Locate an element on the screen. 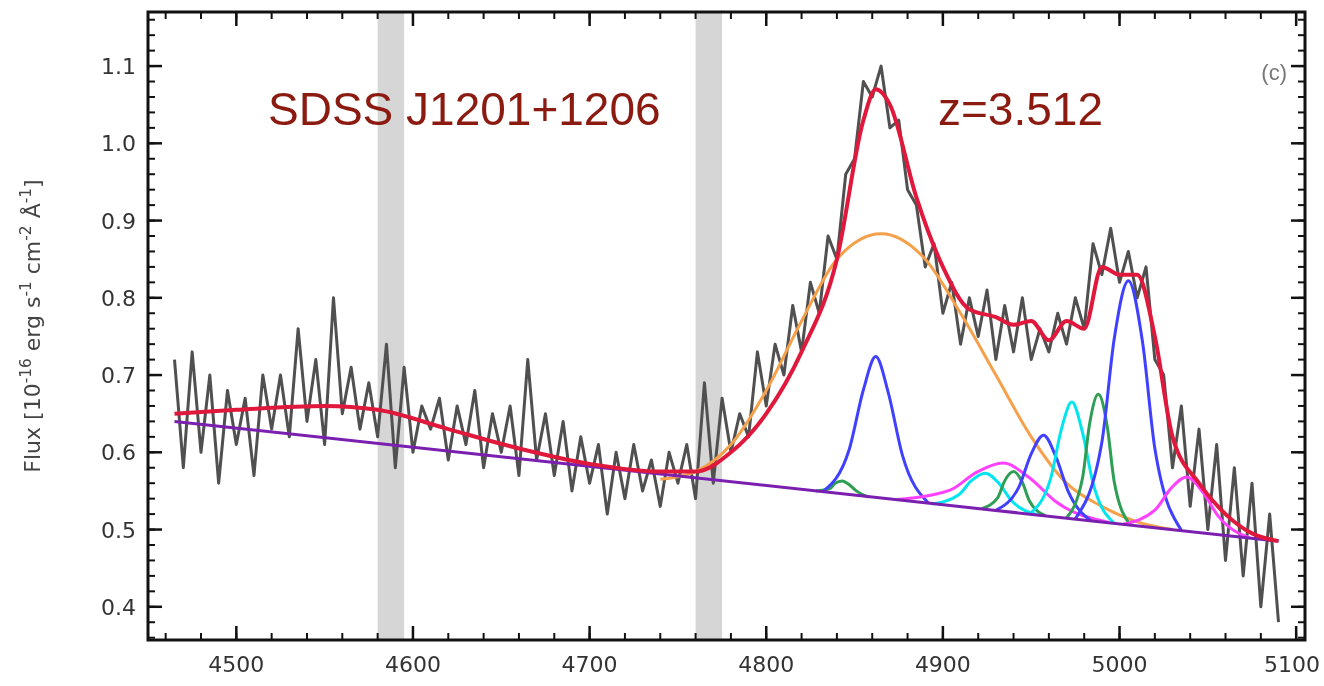  y-tick-label: 0.5 is located at coordinates (118, 530).